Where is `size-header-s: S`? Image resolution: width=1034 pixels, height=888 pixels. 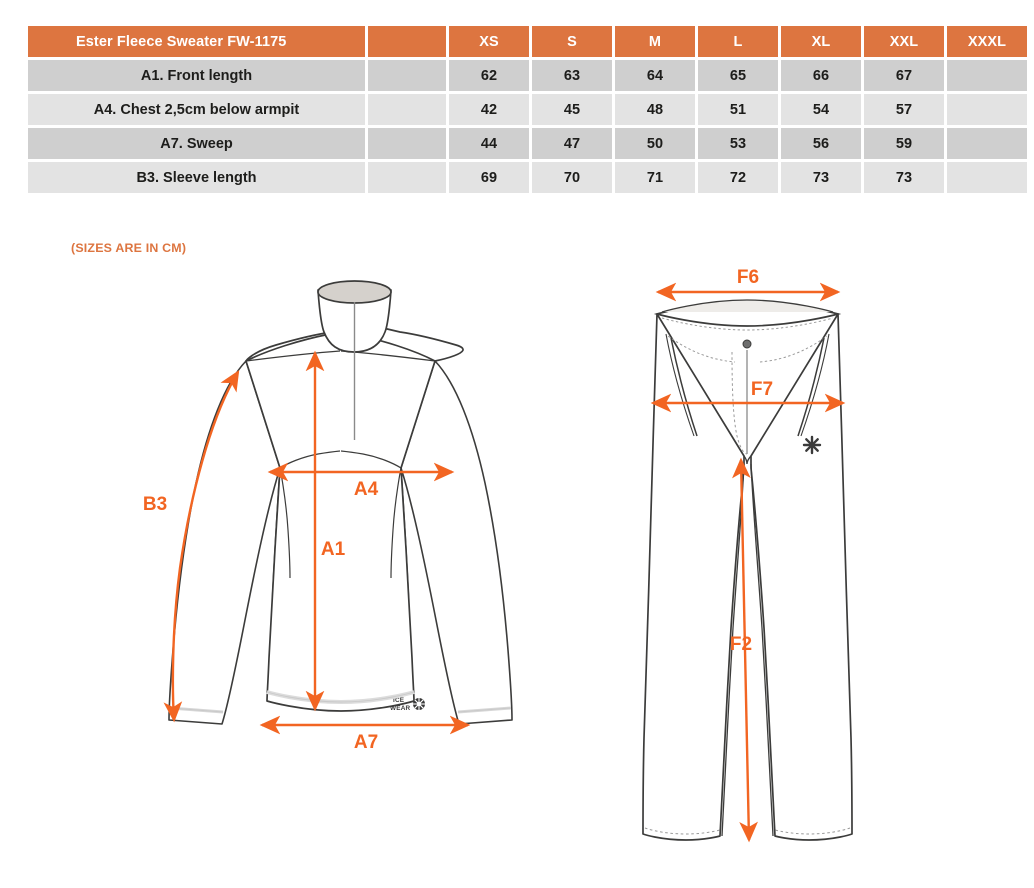 size-header-s: S is located at coordinates (572, 41).